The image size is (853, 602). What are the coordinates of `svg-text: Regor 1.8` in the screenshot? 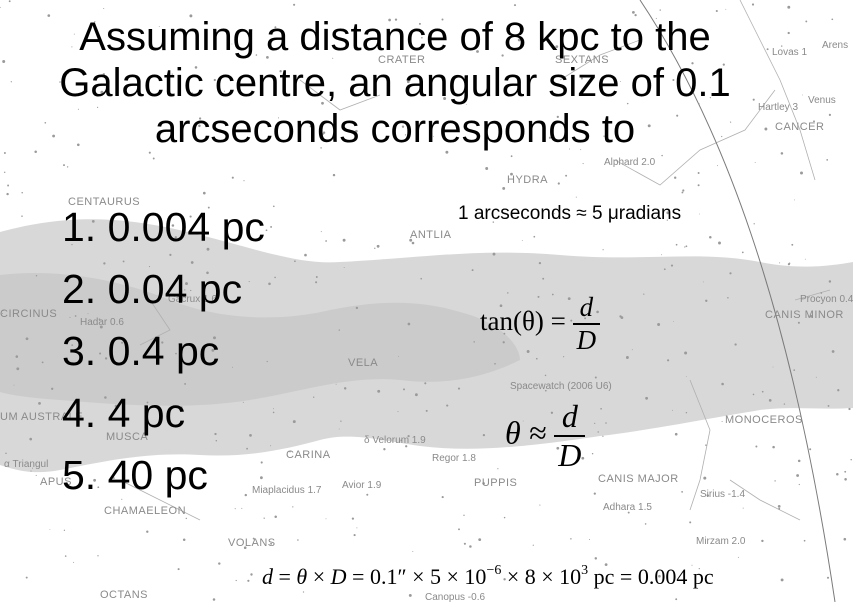 It's located at (454, 458).